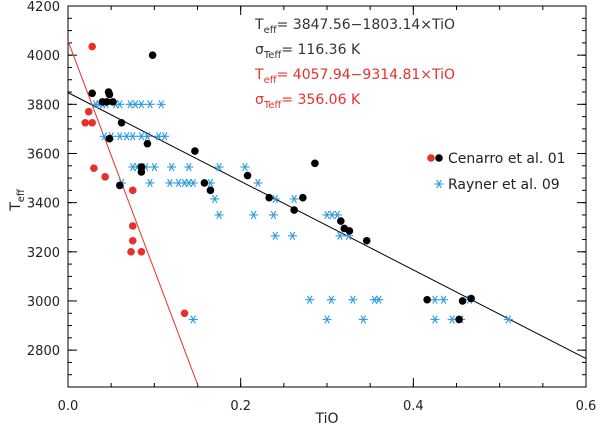 Image resolution: width=600 pixels, height=429 pixels. I want to click on y-axis-title-main: T, so click(16, 207).